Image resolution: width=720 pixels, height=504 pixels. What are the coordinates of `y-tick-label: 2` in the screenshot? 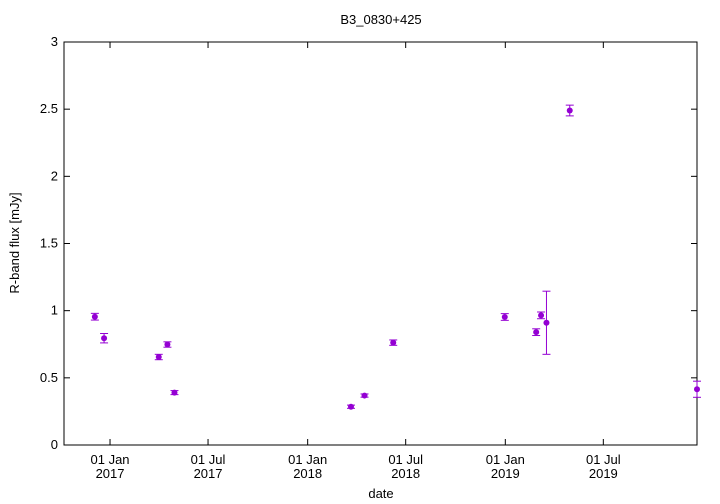 It's located at (54, 175).